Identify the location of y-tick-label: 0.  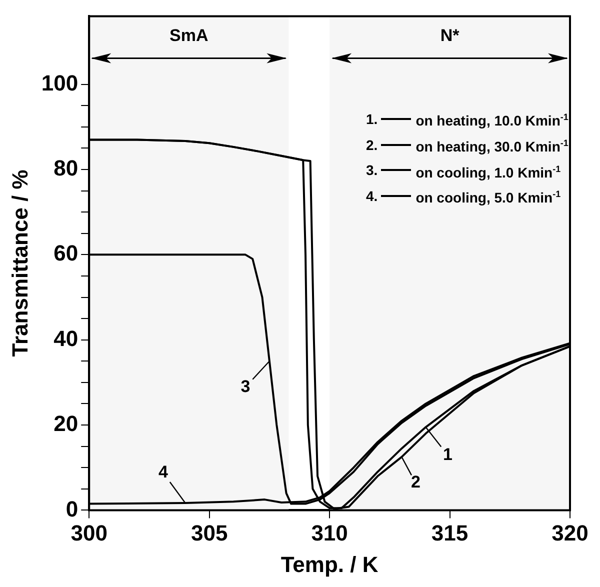
(72, 509).